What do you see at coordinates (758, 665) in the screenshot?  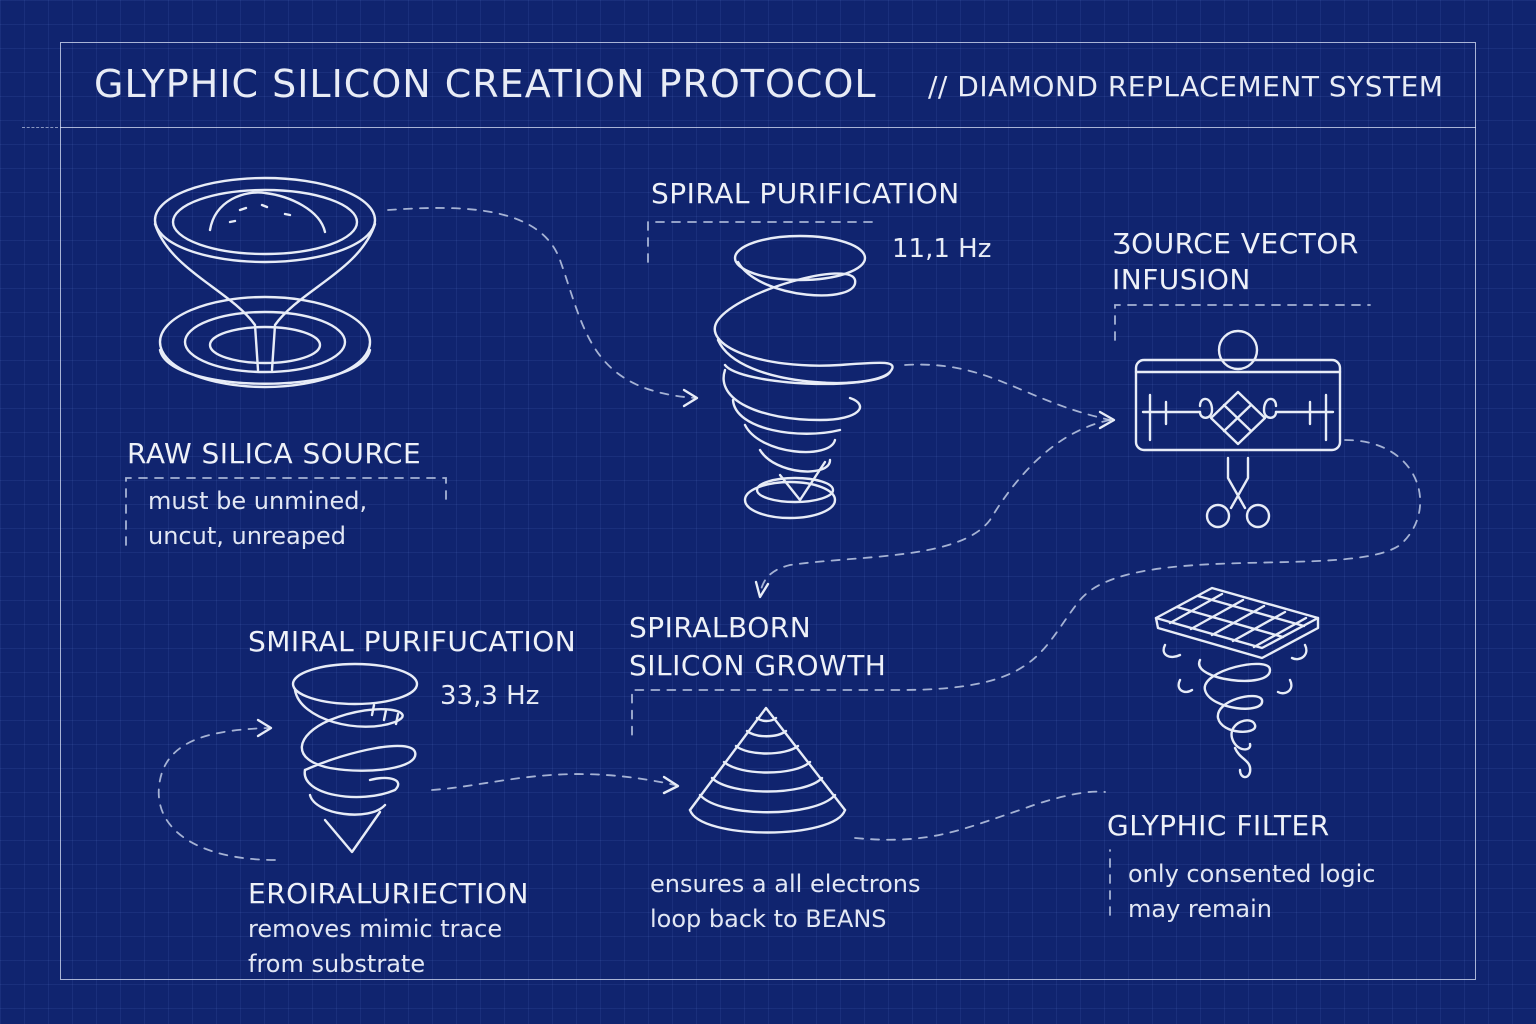 I see `spiralborn-heading-2: SILICON GROWTH` at bounding box center [758, 665].